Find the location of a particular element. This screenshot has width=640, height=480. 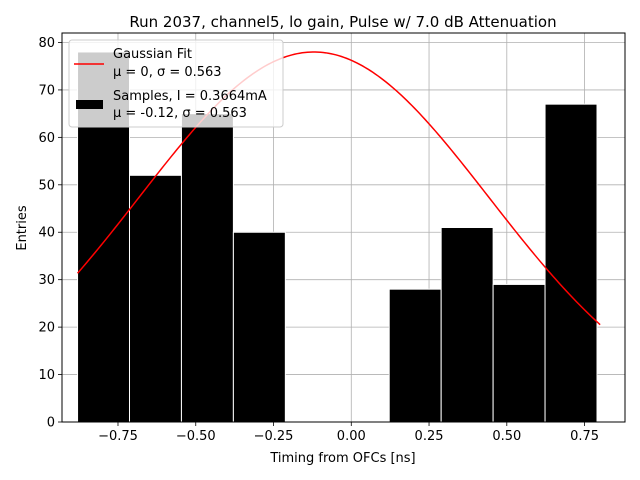

x-tick-label: −0.75 is located at coordinates (118, 436).